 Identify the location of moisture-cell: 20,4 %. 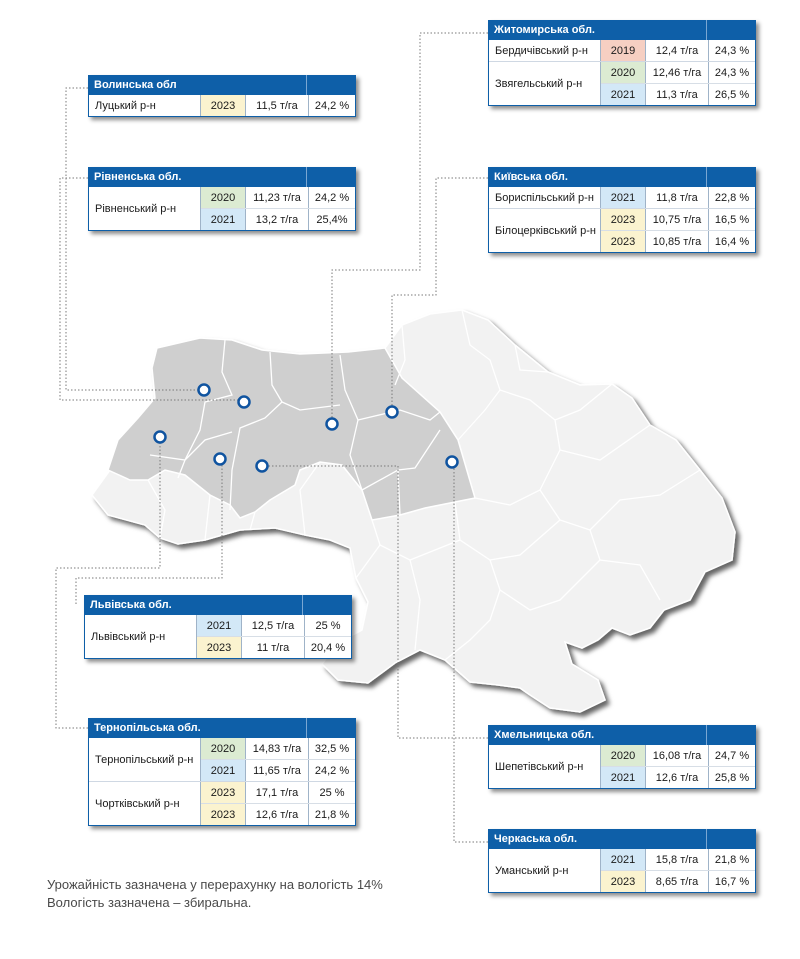
(328, 647).